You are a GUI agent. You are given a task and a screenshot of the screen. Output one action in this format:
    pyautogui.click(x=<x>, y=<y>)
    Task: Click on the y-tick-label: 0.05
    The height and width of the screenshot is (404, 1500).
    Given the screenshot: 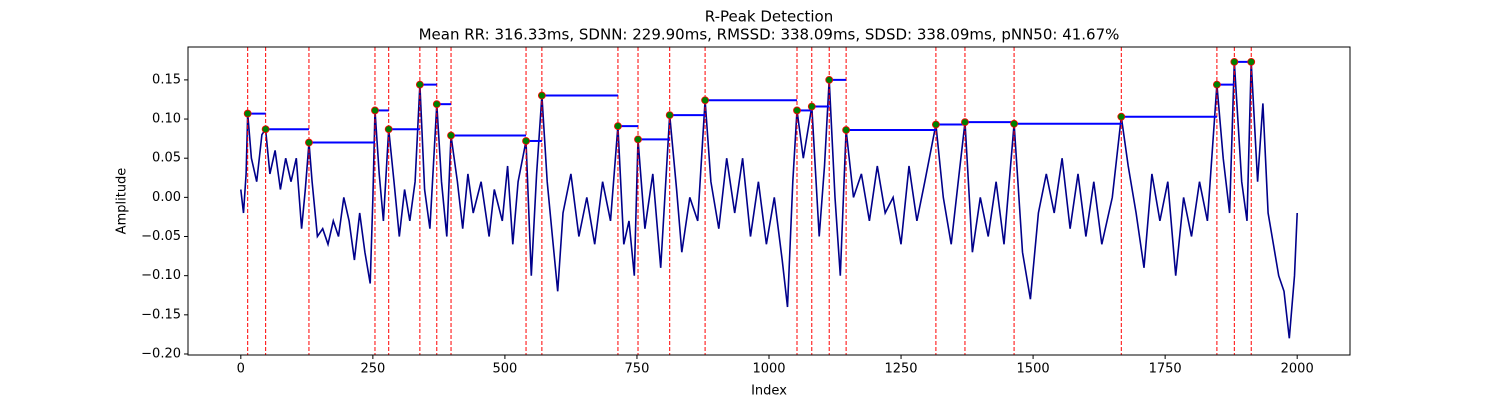 What is the action you would take?
    pyautogui.click(x=166, y=158)
    